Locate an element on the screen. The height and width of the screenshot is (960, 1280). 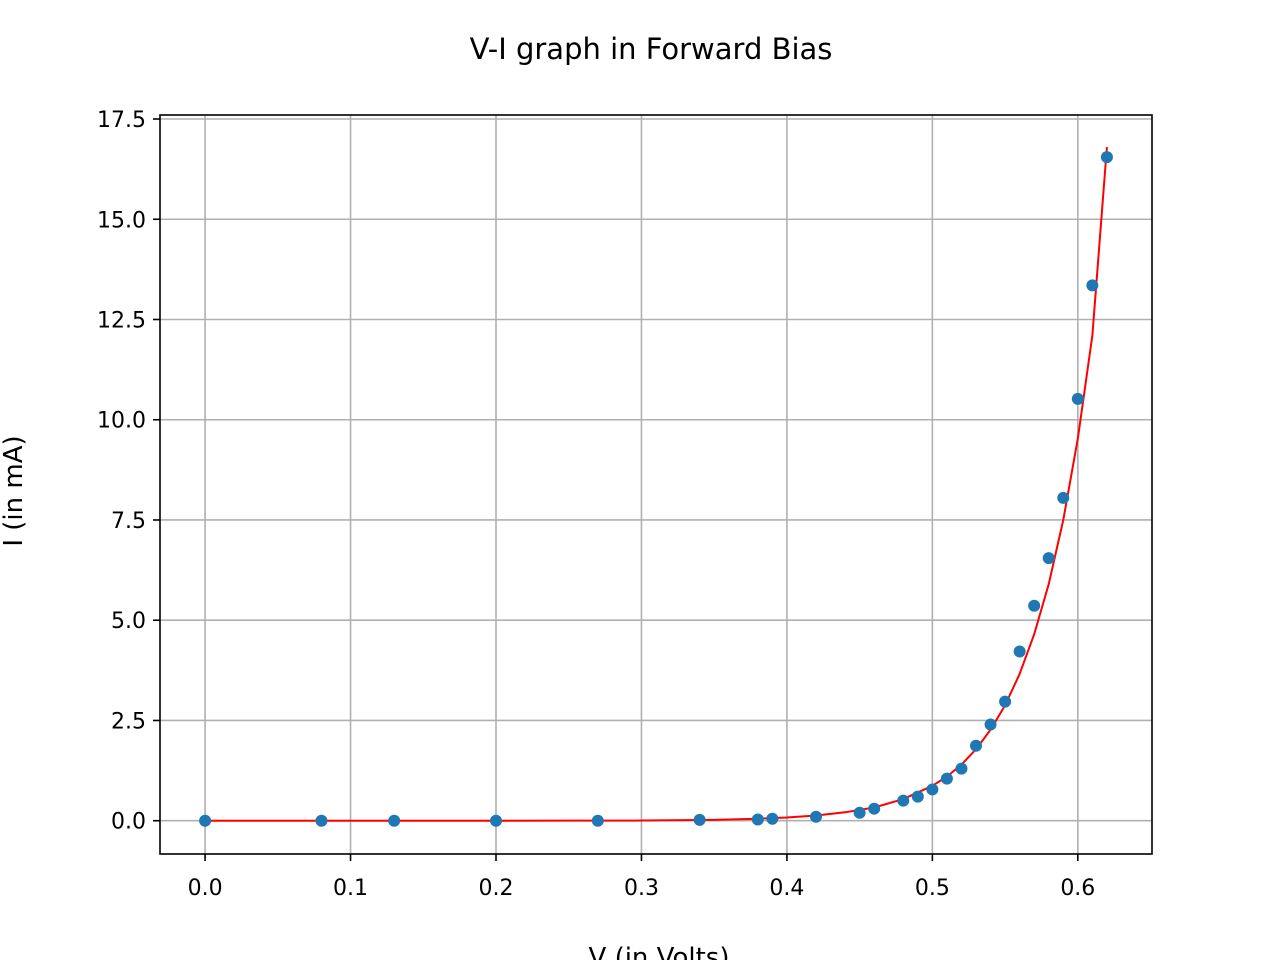
y-tick-label: 17.5 is located at coordinates (121, 120).